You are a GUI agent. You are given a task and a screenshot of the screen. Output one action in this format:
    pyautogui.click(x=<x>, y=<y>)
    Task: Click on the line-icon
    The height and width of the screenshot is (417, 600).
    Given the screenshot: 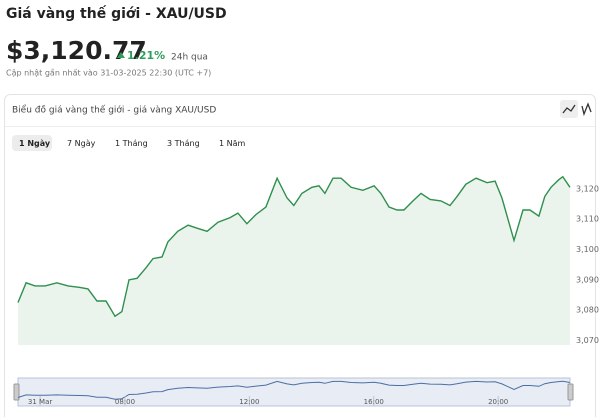 What is the action you would take?
    pyautogui.click(x=569, y=109)
    